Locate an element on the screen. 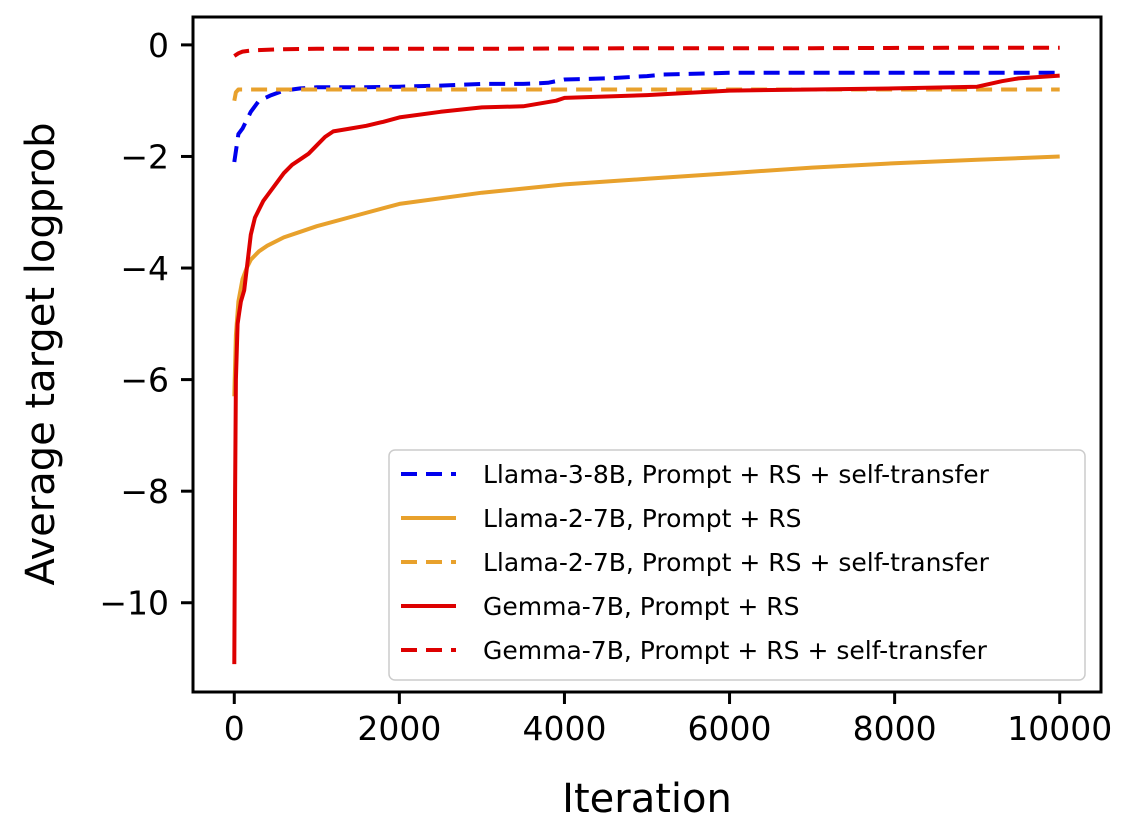 The image size is (1143, 840). legend-label-4: Gemma-7B, Prompt + RS is located at coordinates (641, 606).